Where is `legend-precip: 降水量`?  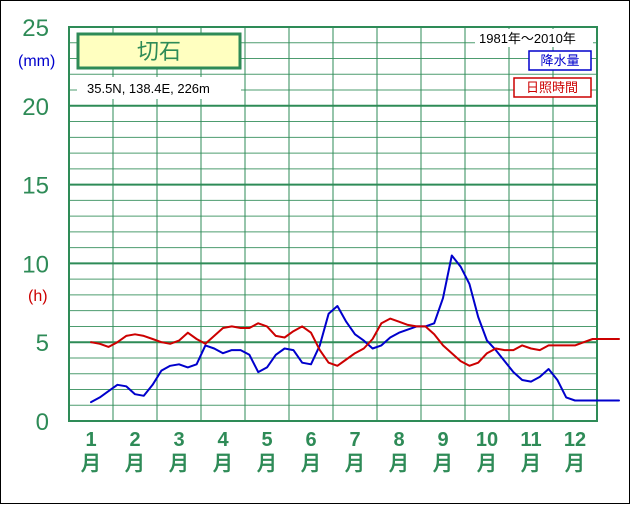
legend-precip: 降水量 is located at coordinates (559, 60).